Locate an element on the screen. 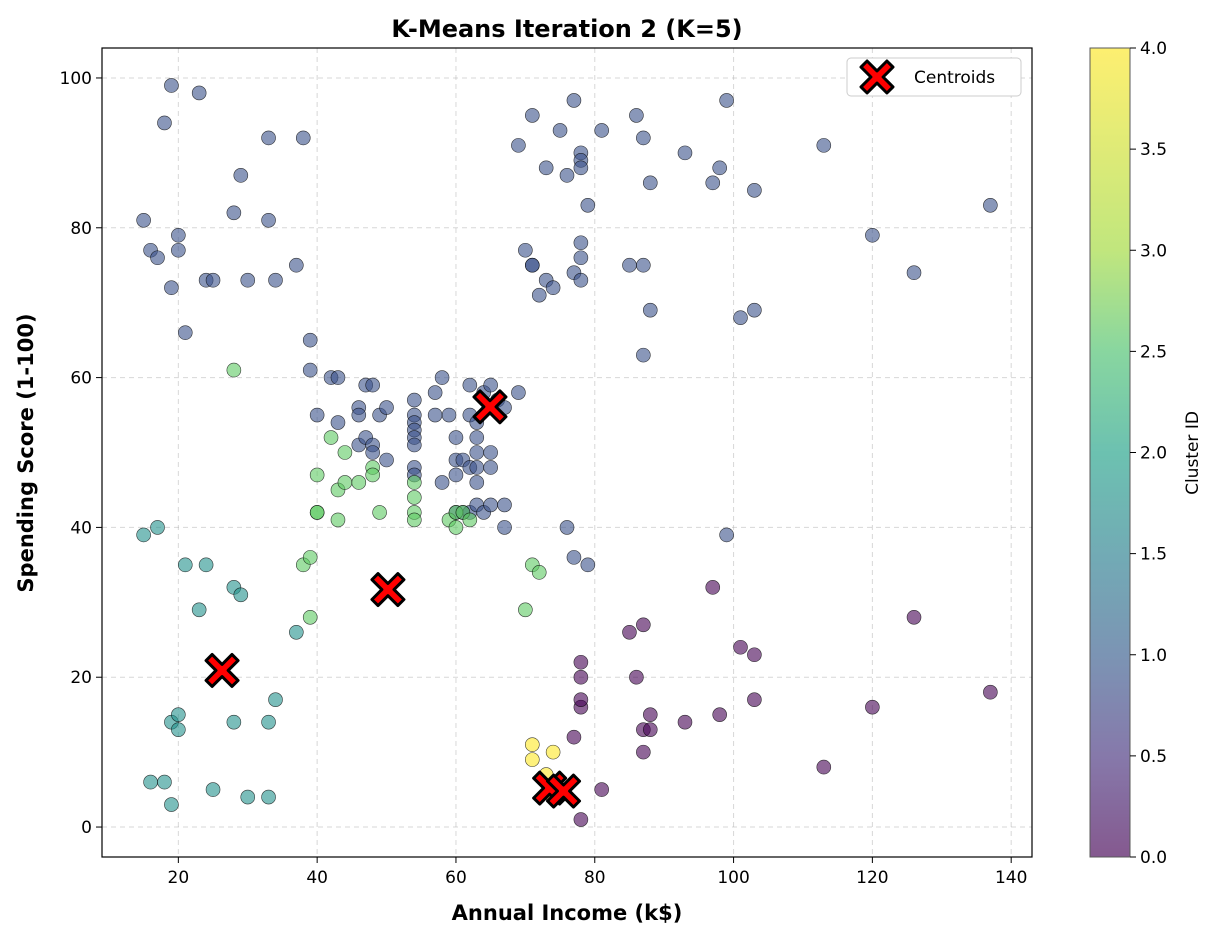 The height and width of the screenshot is (939, 1221). y-tick-label: 60 is located at coordinates (81, 379).